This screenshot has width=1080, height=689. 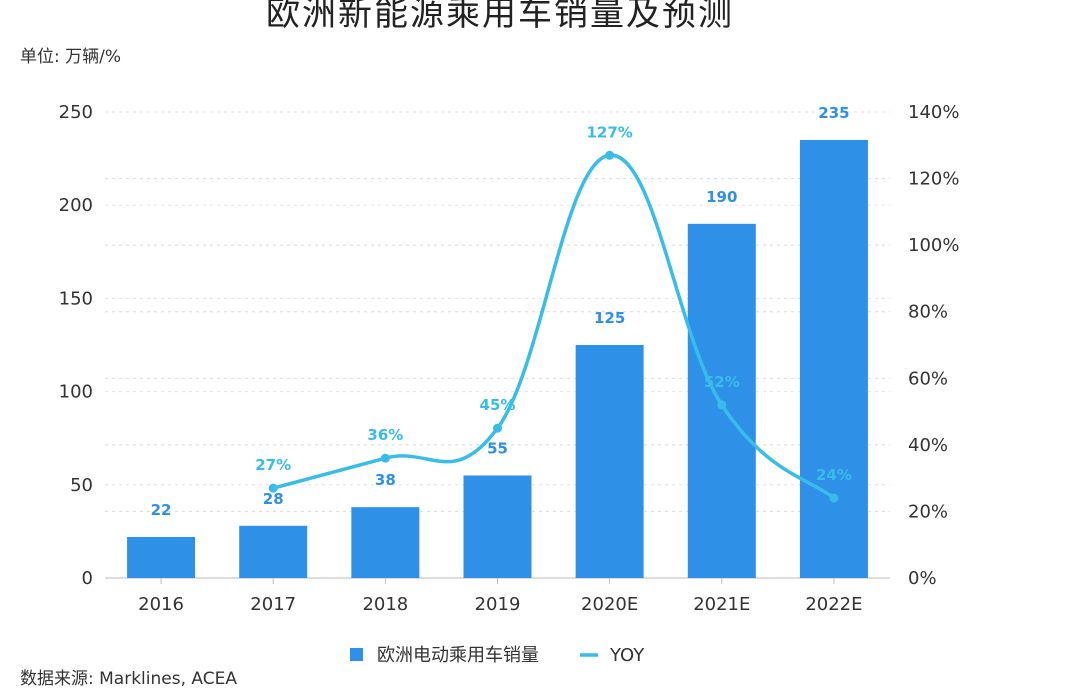 What do you see at coordinates (609, 318) in the screenshot?
I see `bar-value-label: 125` at bounding box center [609, 318].